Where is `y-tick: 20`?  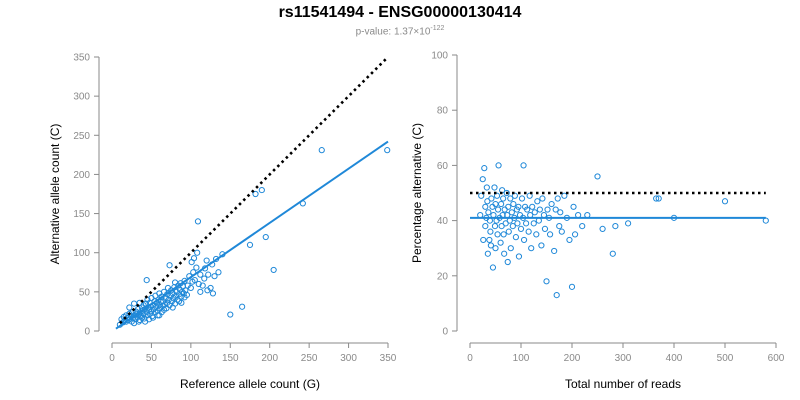 y-tick: 20 is located at coordinates (447, 276).